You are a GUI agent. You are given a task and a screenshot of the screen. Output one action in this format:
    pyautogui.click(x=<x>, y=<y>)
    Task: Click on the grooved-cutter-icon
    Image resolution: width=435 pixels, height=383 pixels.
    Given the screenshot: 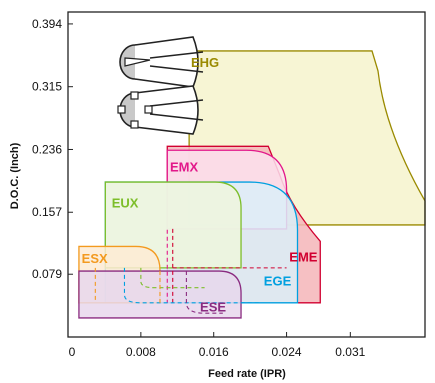 What is the action you would take?
    pyautogui.click(x=161, y=62)
    